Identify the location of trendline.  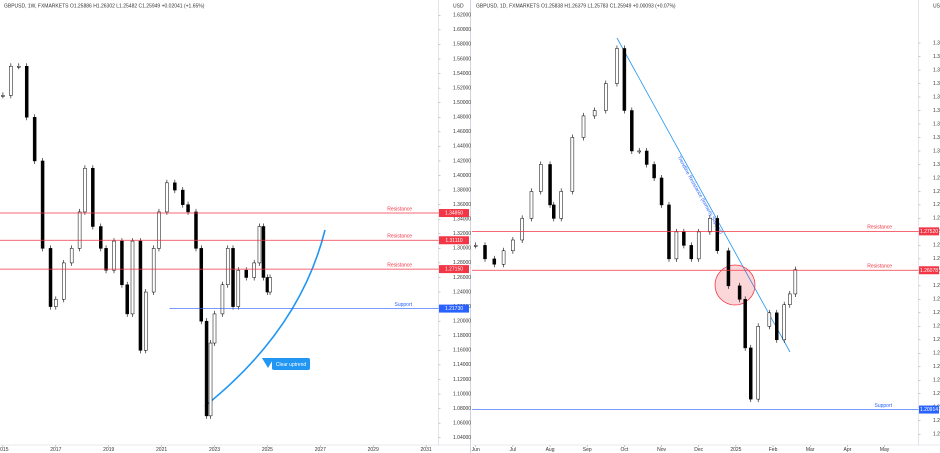
(703, 195).